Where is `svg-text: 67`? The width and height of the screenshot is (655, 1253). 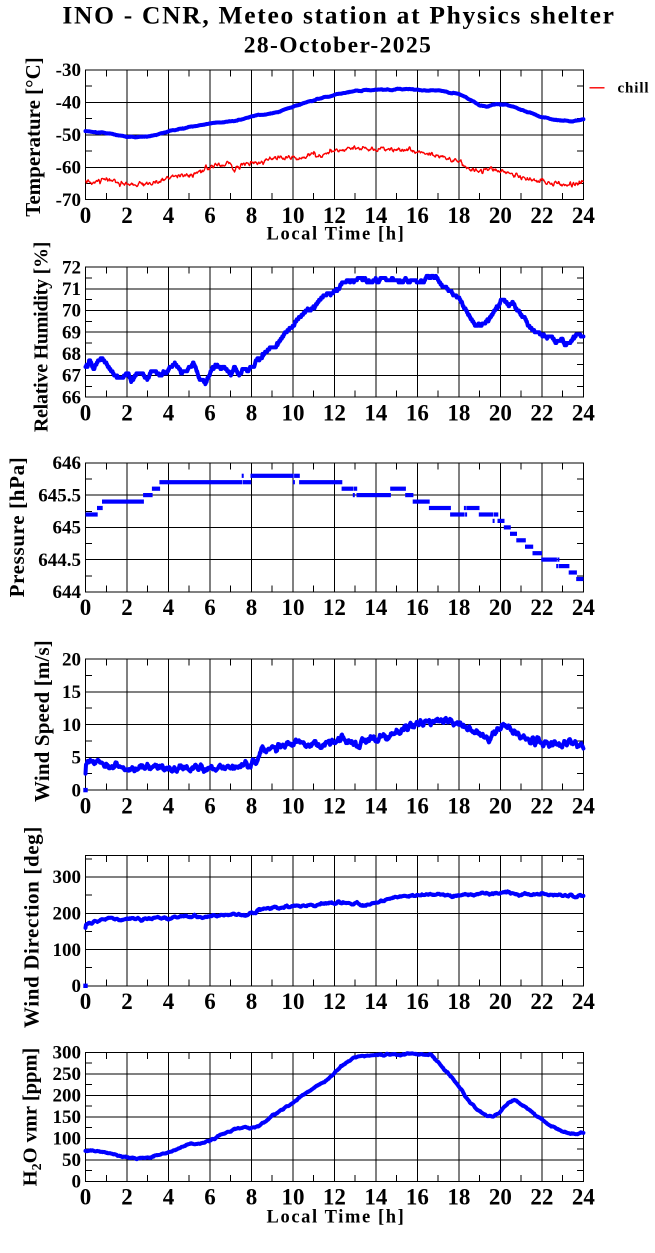
svg-text: 67 is located at coordinates (72, 376).